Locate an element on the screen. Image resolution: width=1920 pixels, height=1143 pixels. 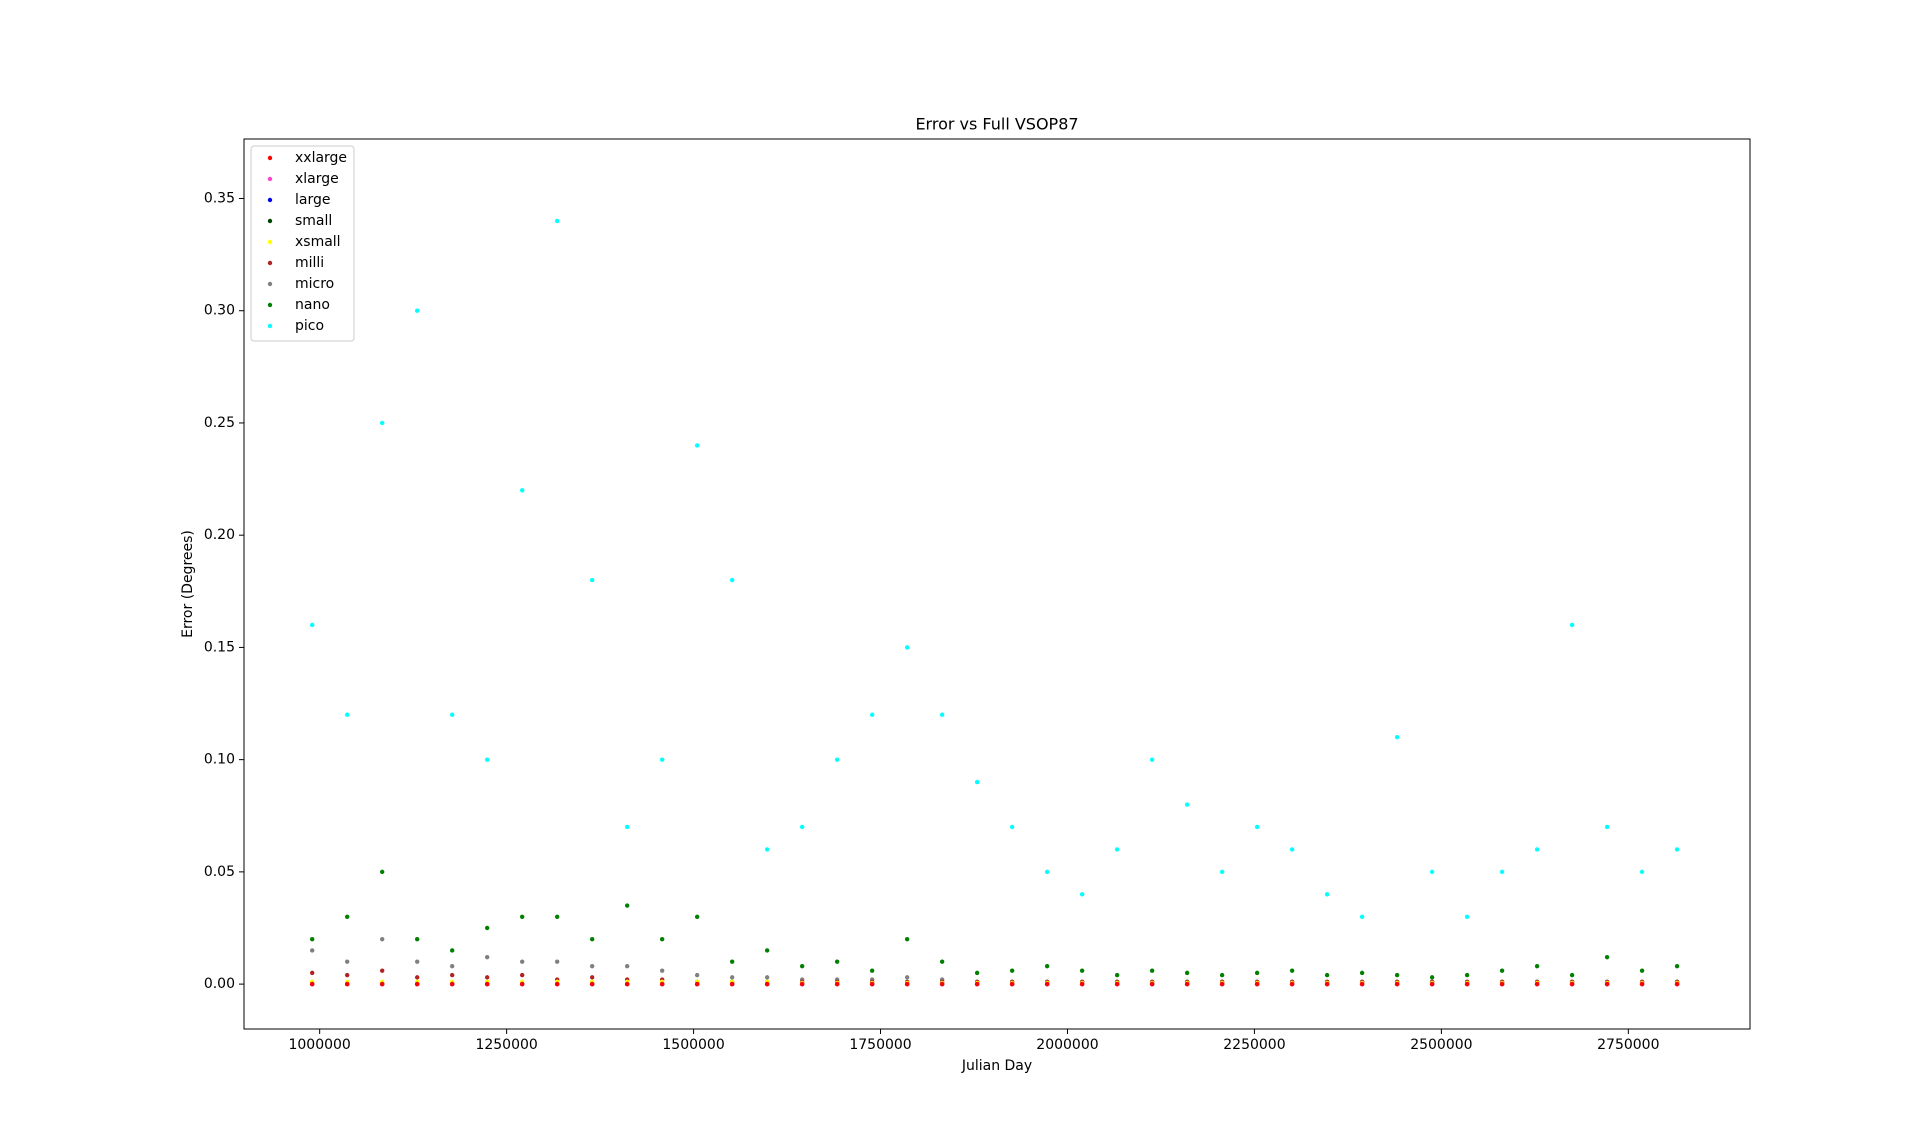
x-tick-label: 2500000 is located at coordinates (1441, 1045).